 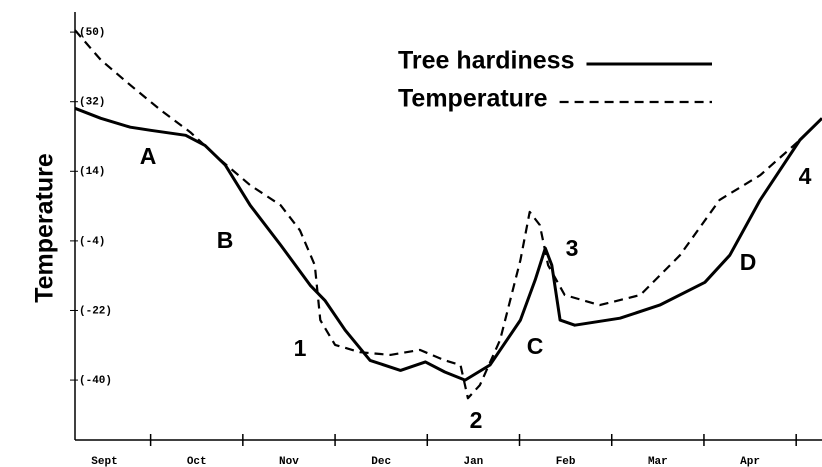 I want to click on annotation: 4, so click(x=805, y=176).